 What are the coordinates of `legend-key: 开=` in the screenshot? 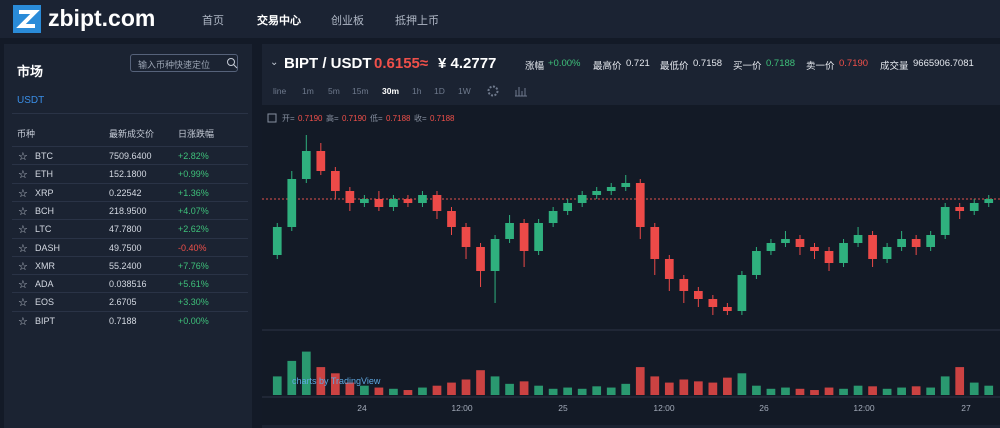 It's located at (288, 118).